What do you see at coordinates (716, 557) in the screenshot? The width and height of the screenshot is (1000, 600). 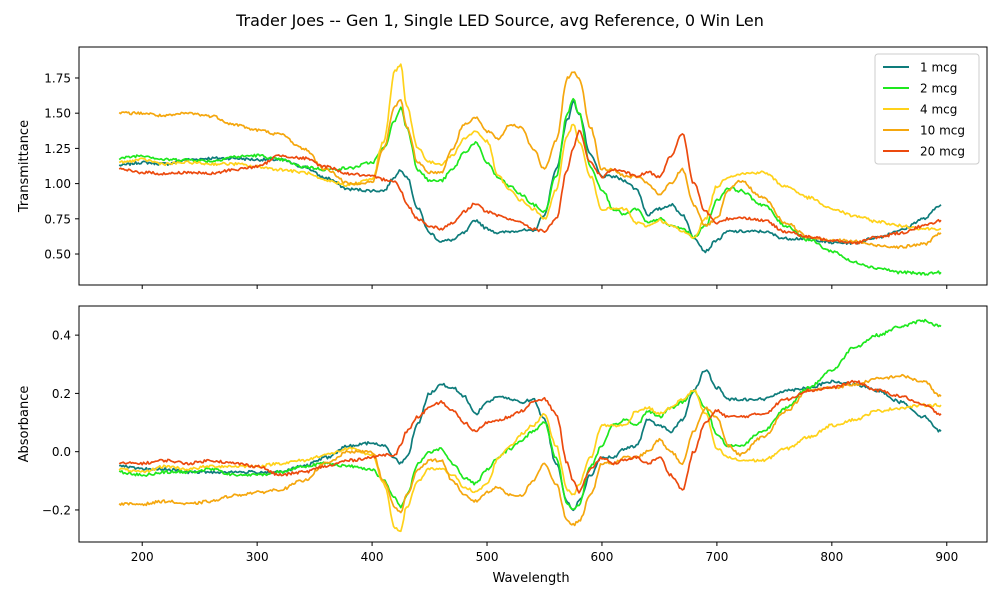 I see `x-tick-label: 700` at bounding box center [716, 557].